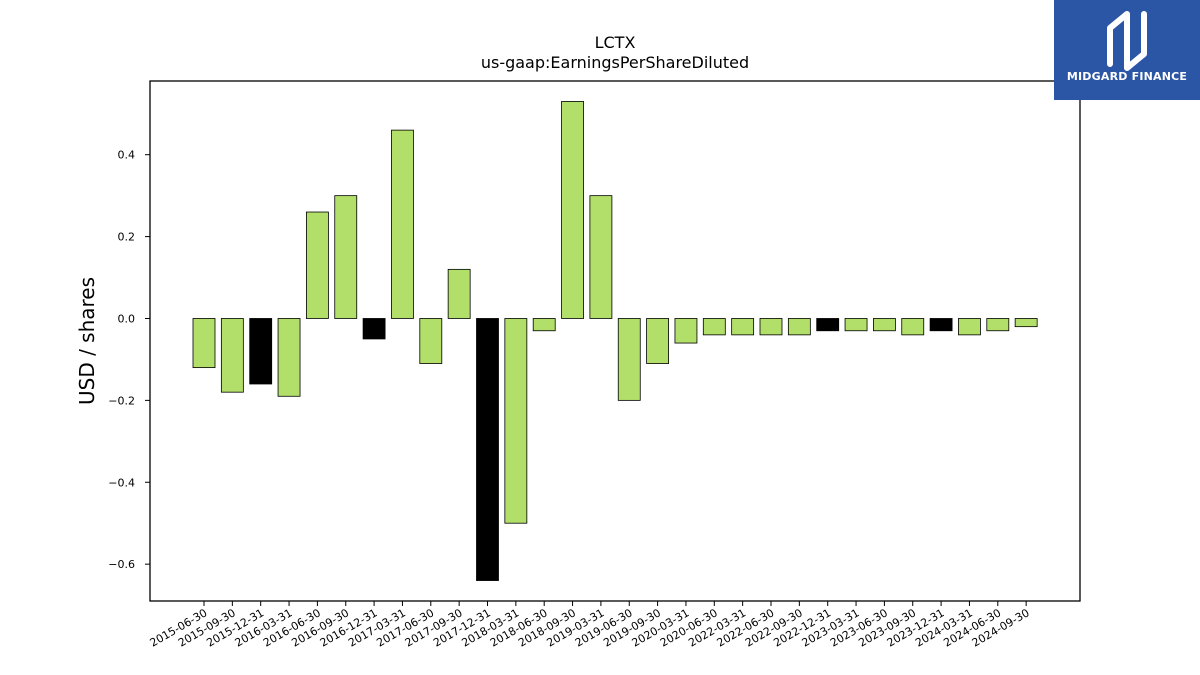 The image size is (1200, 675). I want to click on y-axis-label: USD / shares, so click(87, 341).